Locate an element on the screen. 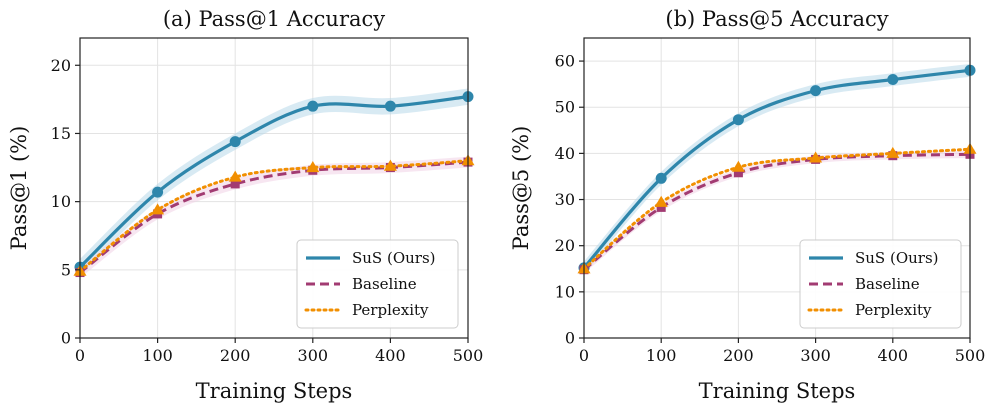 The image size is (997, 411). y-tick-label: 40 is located at coordinates (565, 153).